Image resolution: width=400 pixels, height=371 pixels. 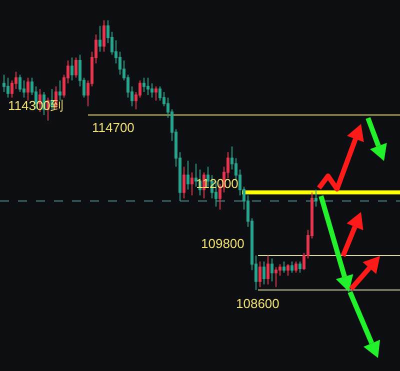 I want to click on annotation: 114700, so click(x=113, y=127).